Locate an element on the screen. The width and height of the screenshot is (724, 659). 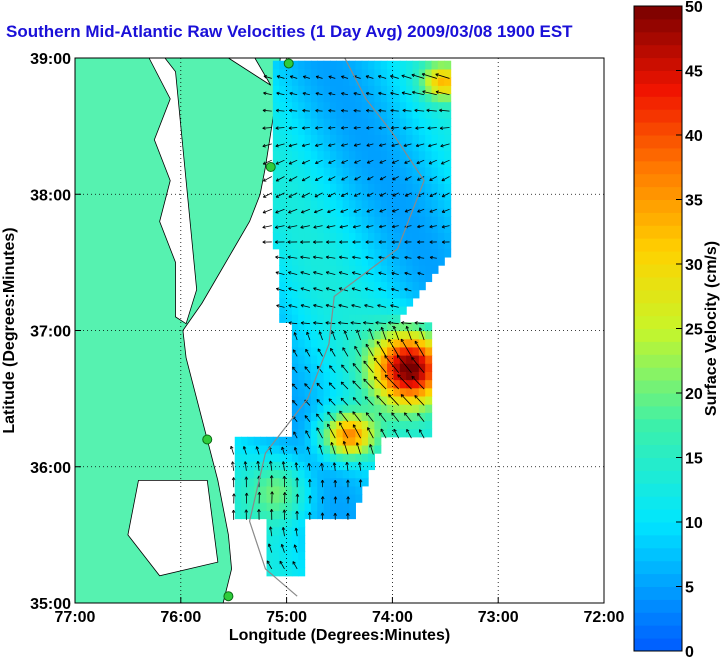
y-tick-label: 37:00 is located at coordinates (50, 332).